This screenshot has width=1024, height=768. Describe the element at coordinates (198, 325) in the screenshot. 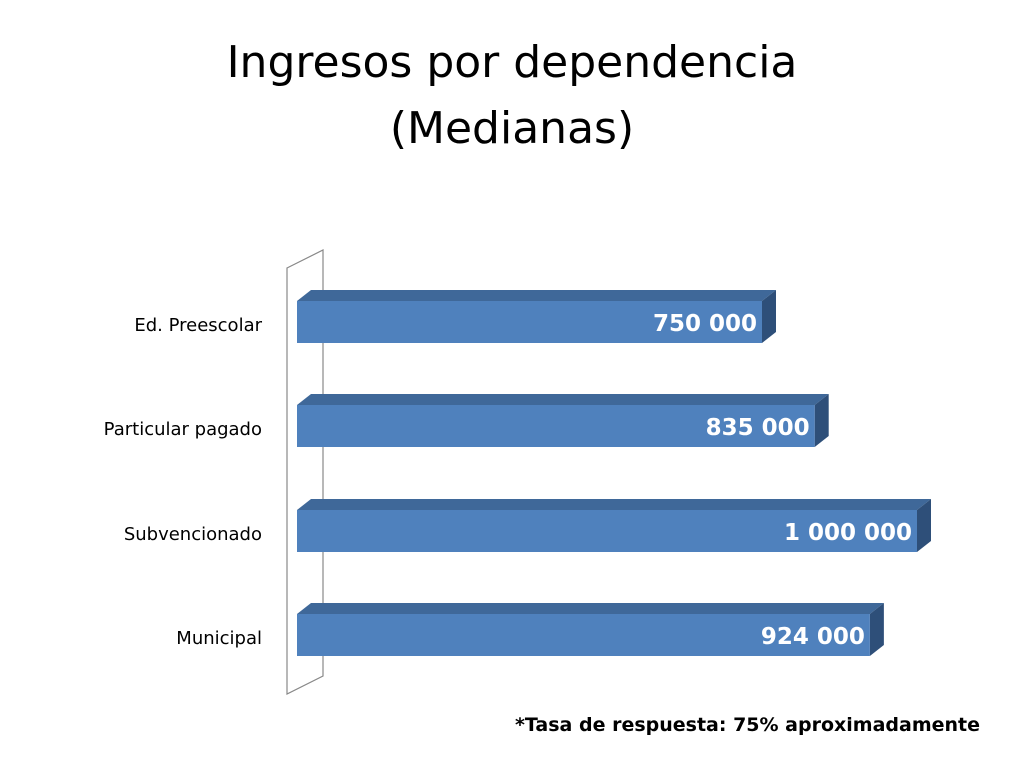

I see `category-label: Ed. Preescolar` at that location.